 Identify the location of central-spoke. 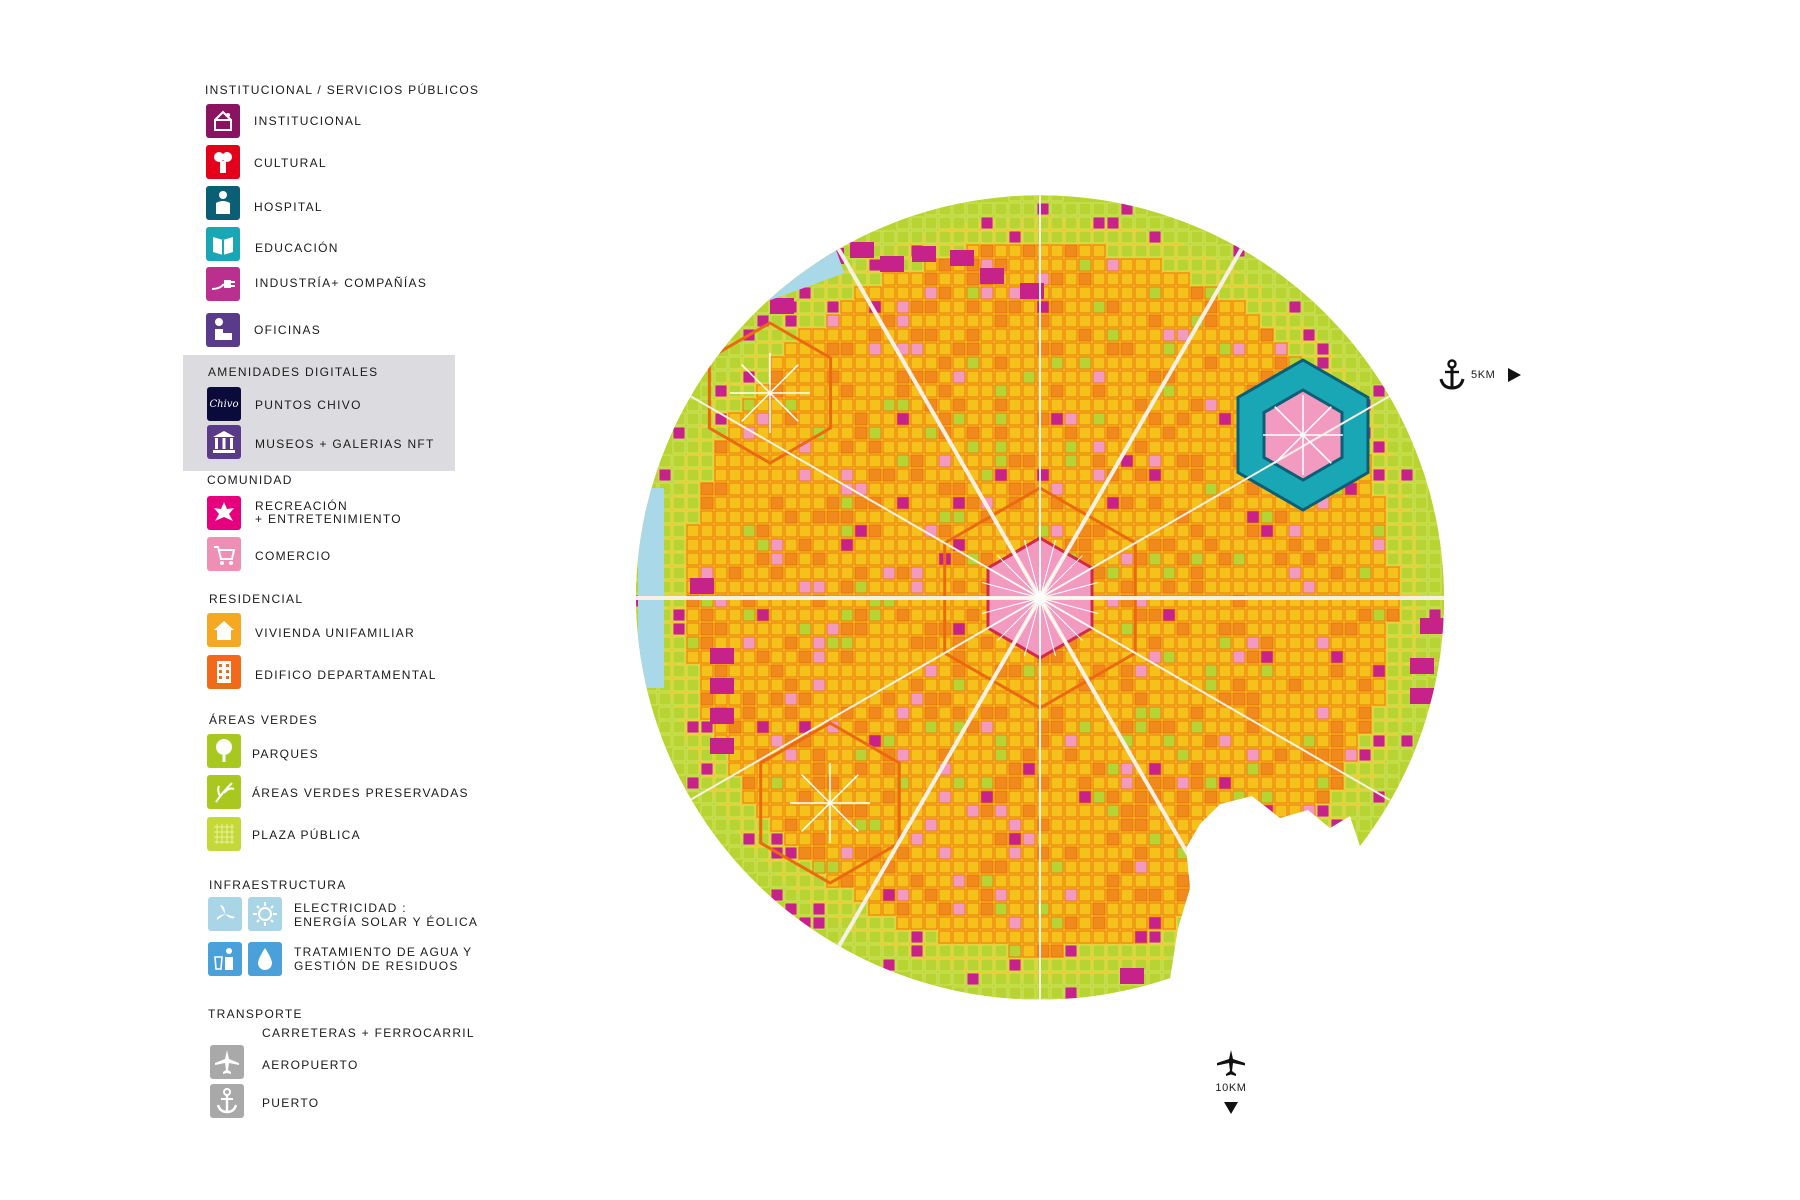
(1055, 572).